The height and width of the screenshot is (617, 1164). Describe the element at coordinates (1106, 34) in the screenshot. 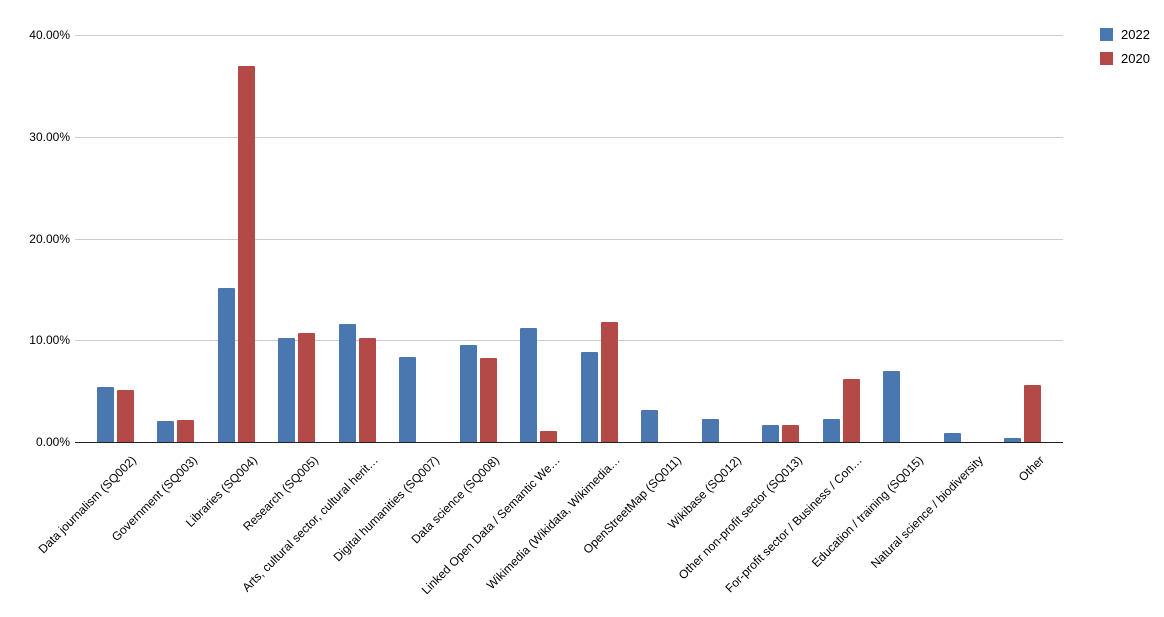

I see `legend-swatch-2022-icon` at that location.